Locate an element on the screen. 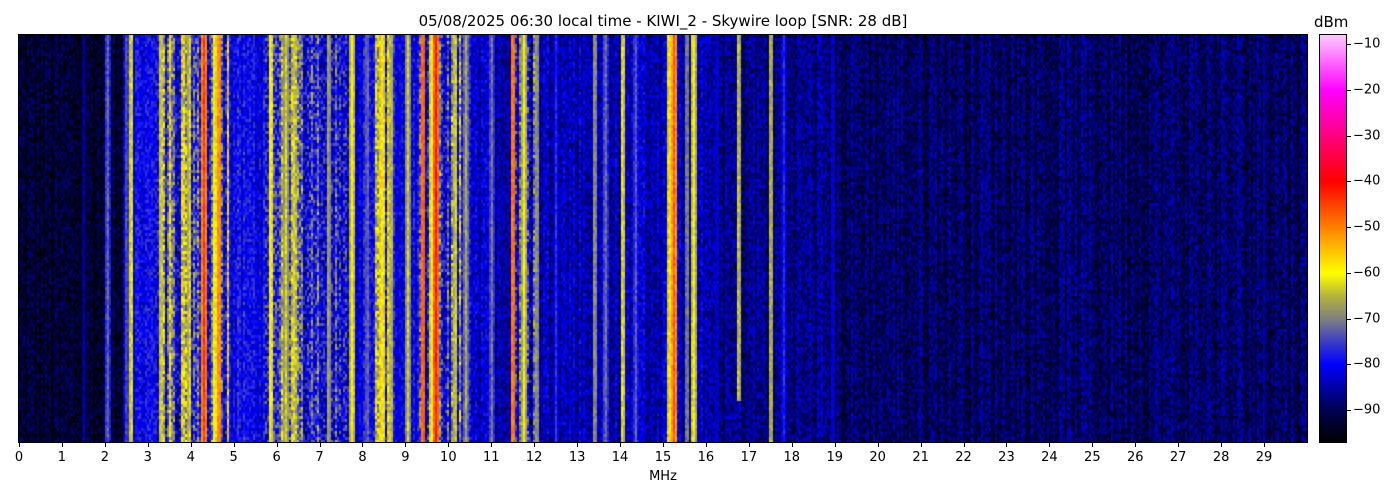  x-tick-label: 5 is located at coordinates (233, 457).